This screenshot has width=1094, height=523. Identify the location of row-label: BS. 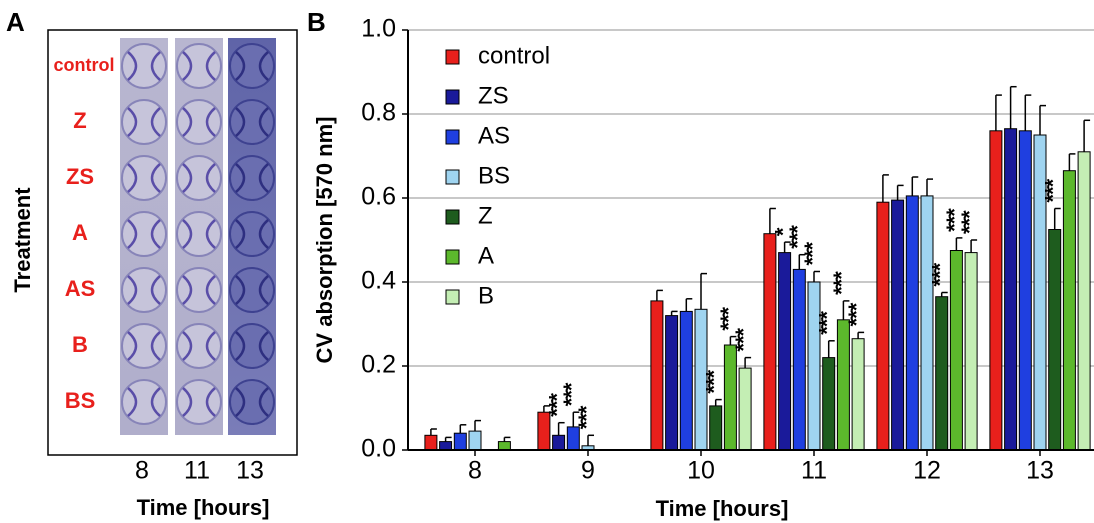
(80, 400).